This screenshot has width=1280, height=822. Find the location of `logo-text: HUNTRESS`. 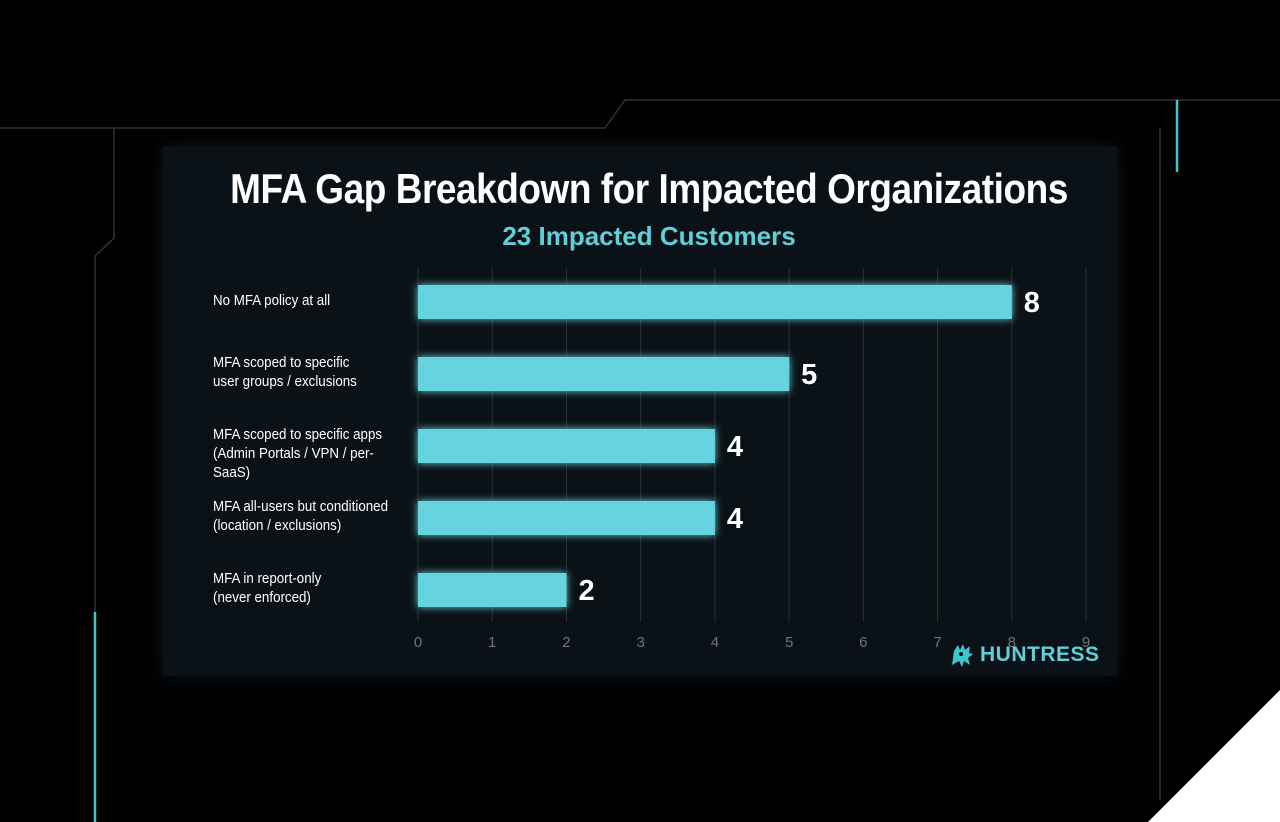

logo-text: HUNTRESS is located at coordinates (1040, 654).